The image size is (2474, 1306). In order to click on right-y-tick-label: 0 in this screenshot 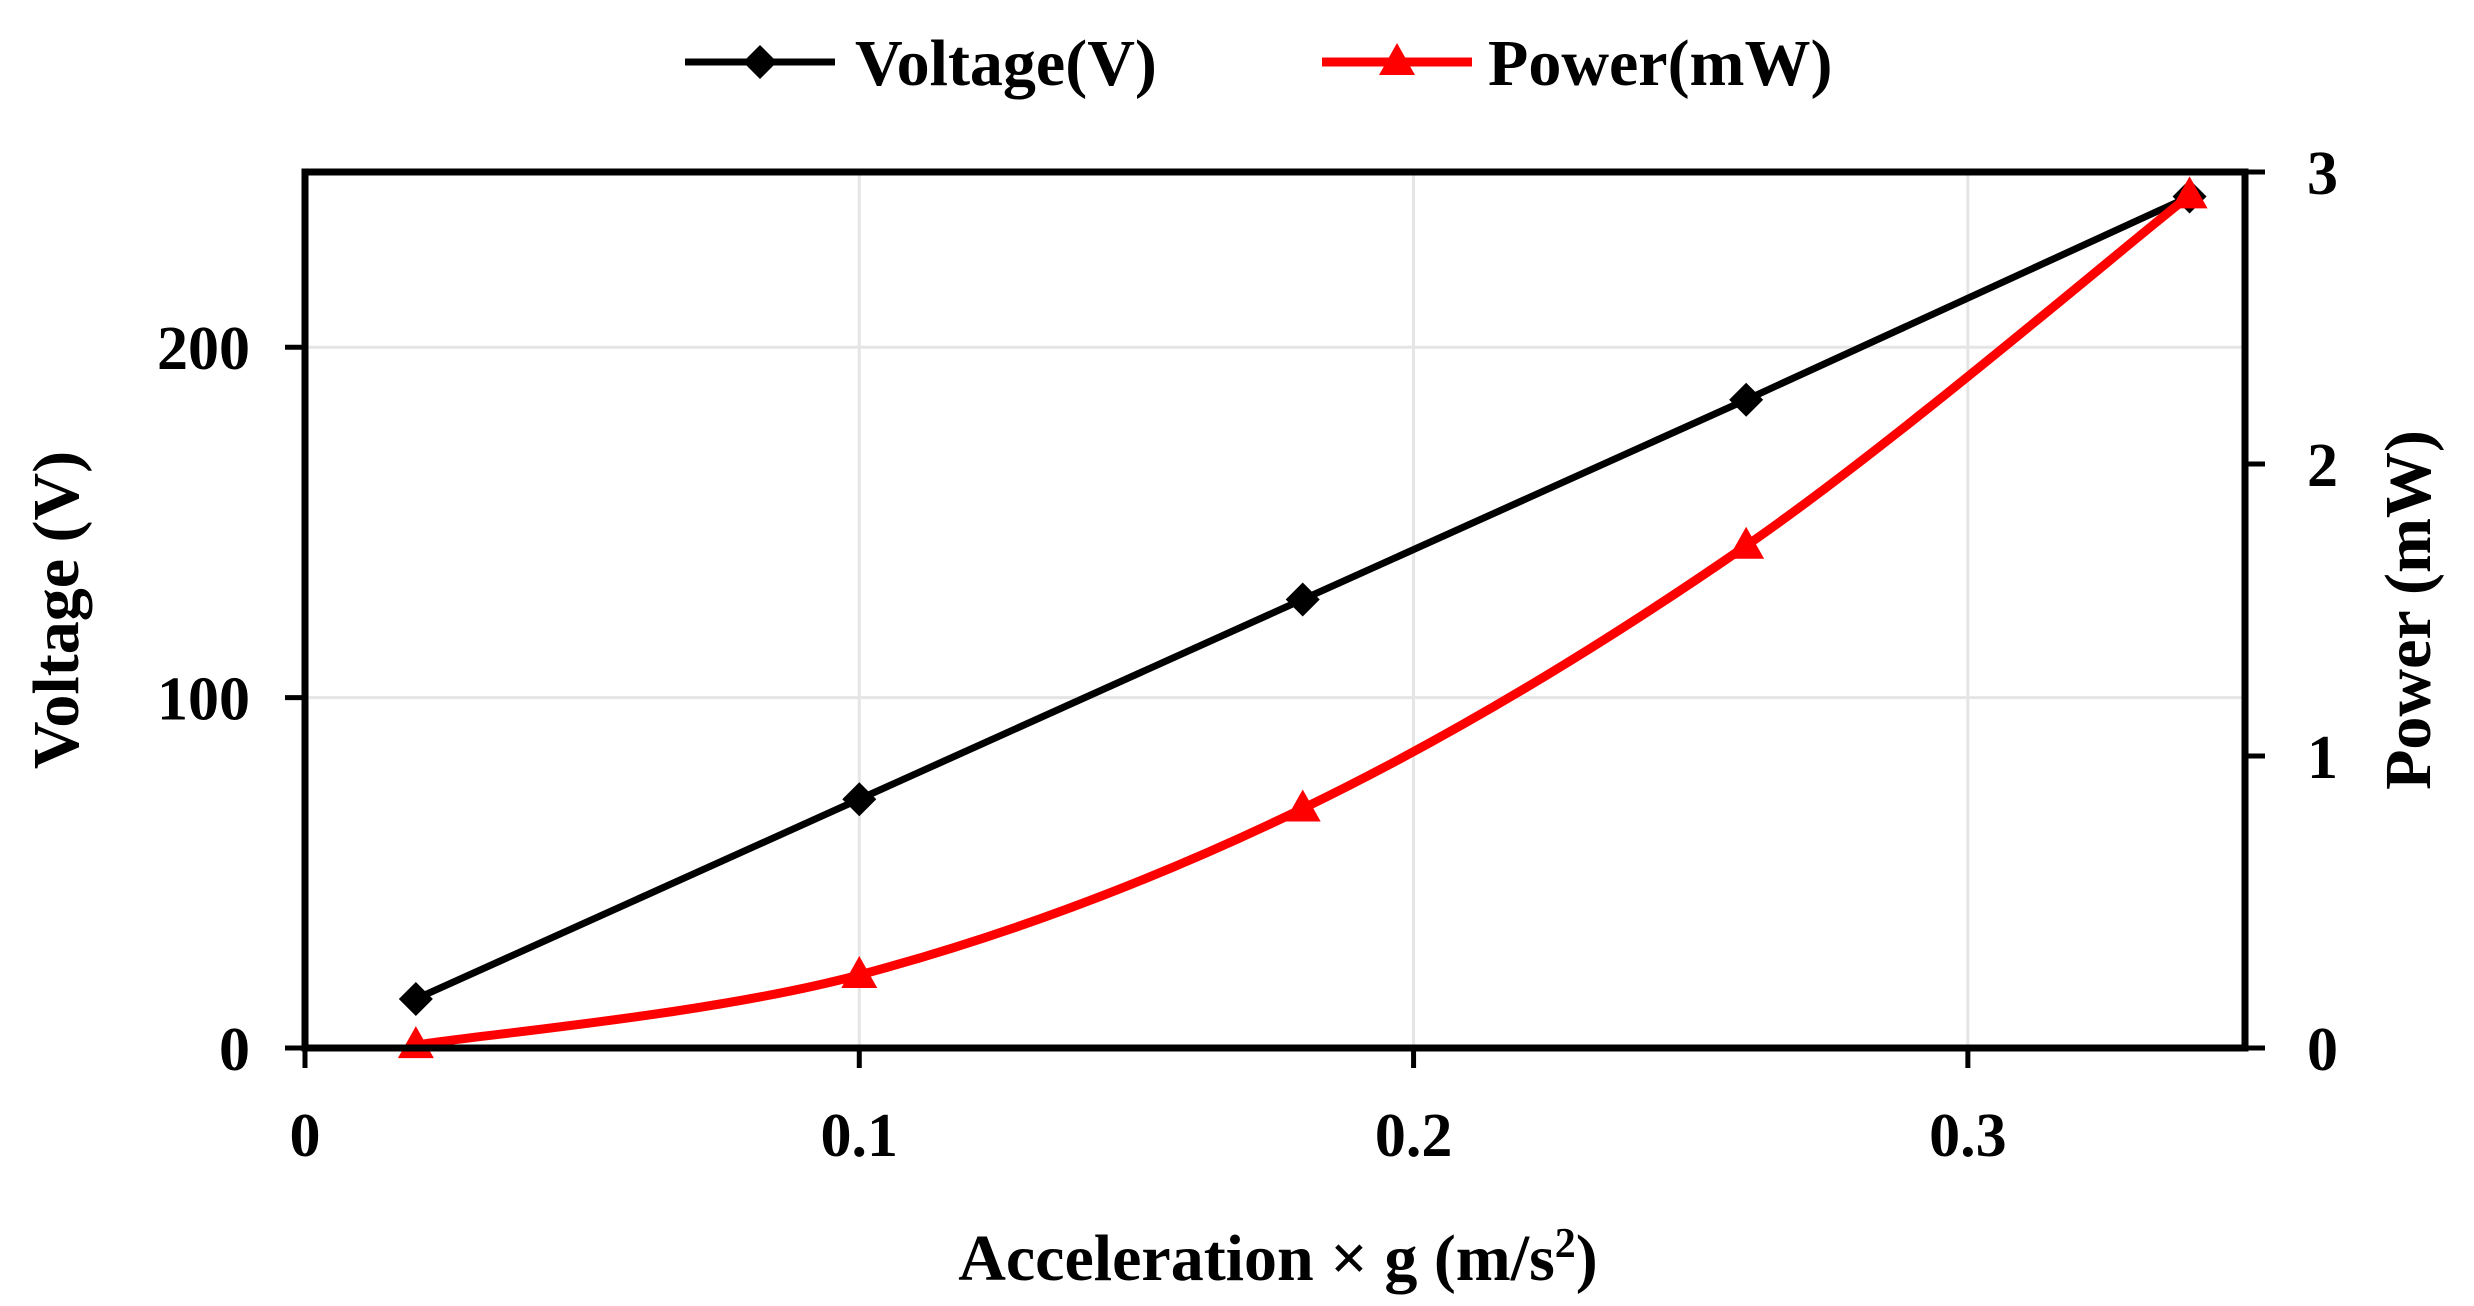, I will do `click(2322, 1050)`.